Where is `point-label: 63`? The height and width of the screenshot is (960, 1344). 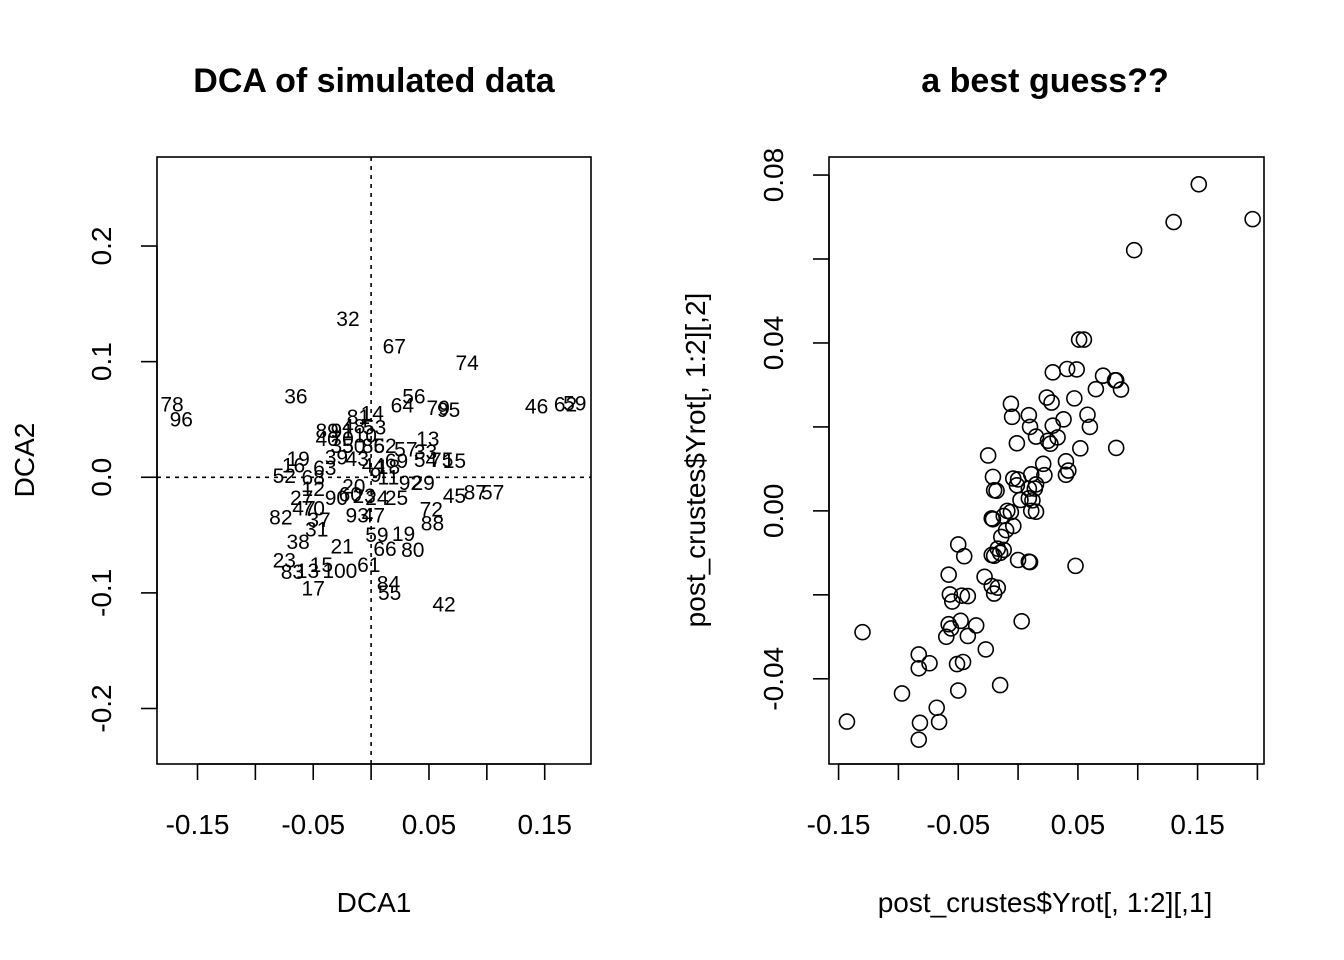
point-label: 63 is located at coordinates (324, 468).